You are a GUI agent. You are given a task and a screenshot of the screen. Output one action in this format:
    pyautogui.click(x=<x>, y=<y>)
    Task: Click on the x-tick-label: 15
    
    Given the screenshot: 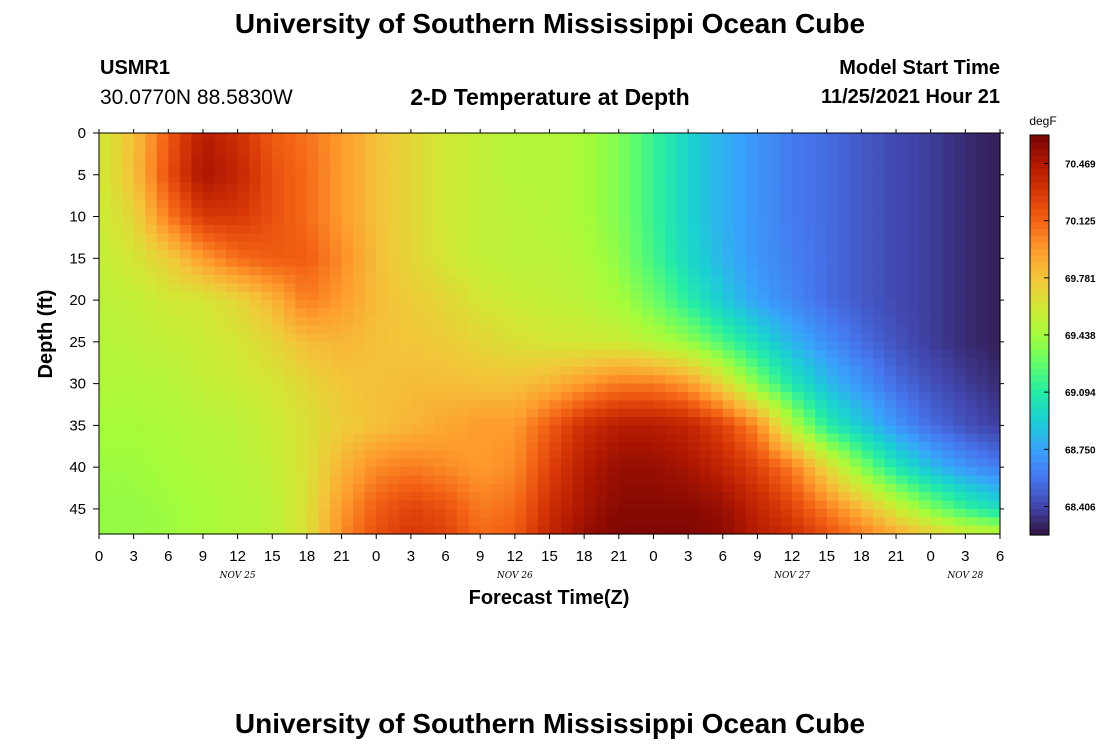 What is the action you would take?
    pyautogui.click(x=549, y=556)
    